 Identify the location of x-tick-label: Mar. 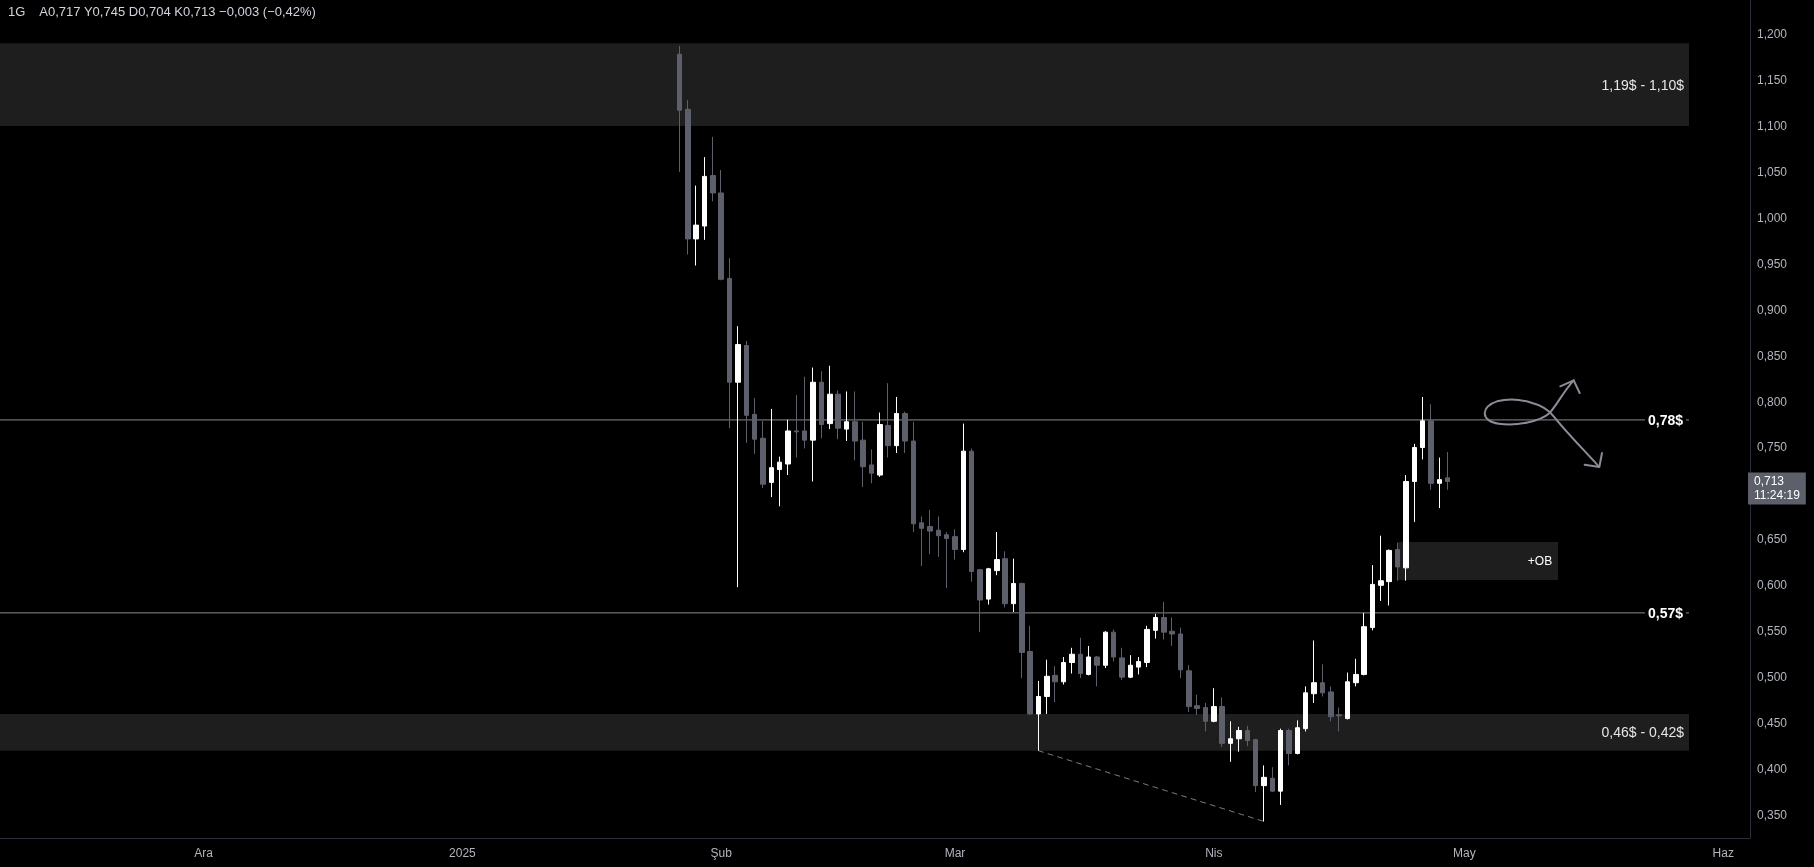
(955, 853).